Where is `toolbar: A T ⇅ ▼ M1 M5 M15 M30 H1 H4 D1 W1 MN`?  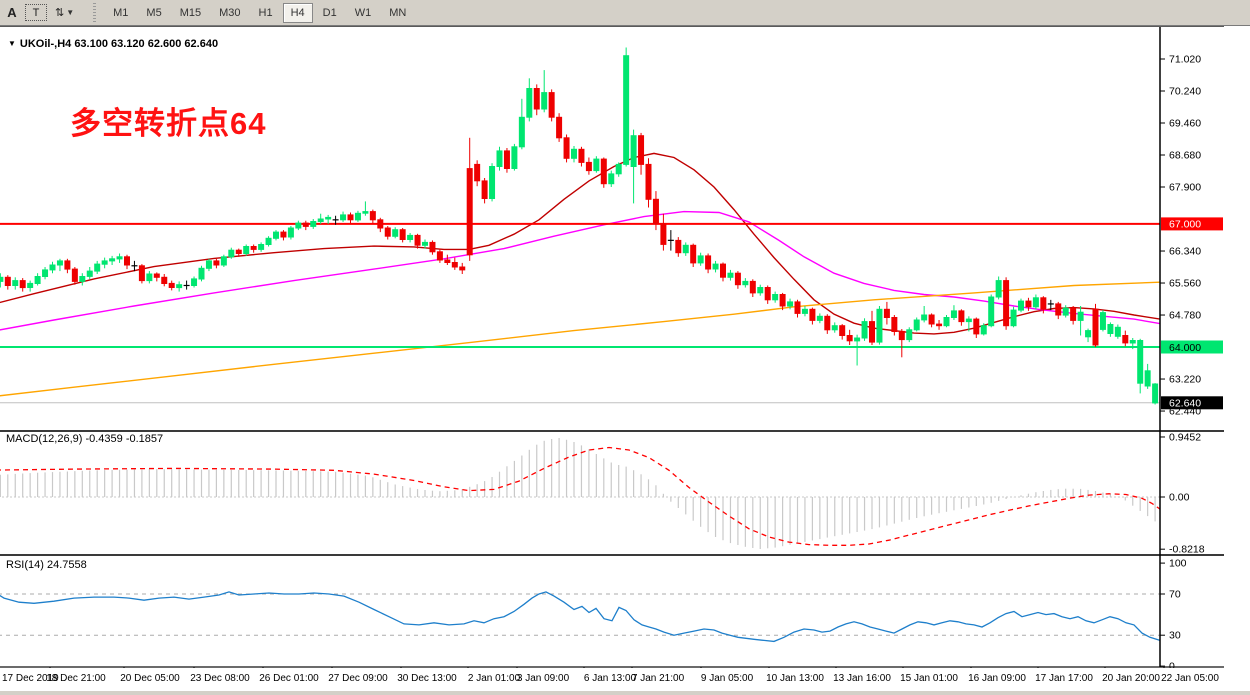 toolbar: A T ⇅ ▼ M1 M5 M15 M30 H1 H4 D1 W1 MN is located at coordinates (625, 13).